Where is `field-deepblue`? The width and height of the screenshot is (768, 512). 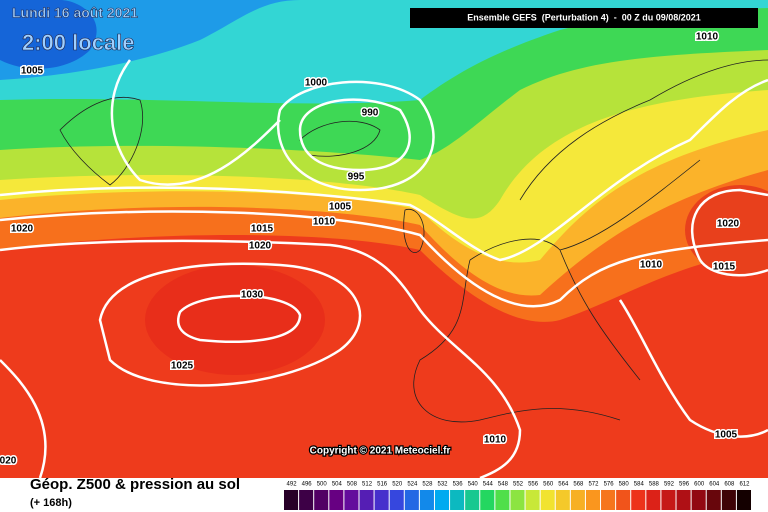 field-deepblue is located at coordinates (48, 34).